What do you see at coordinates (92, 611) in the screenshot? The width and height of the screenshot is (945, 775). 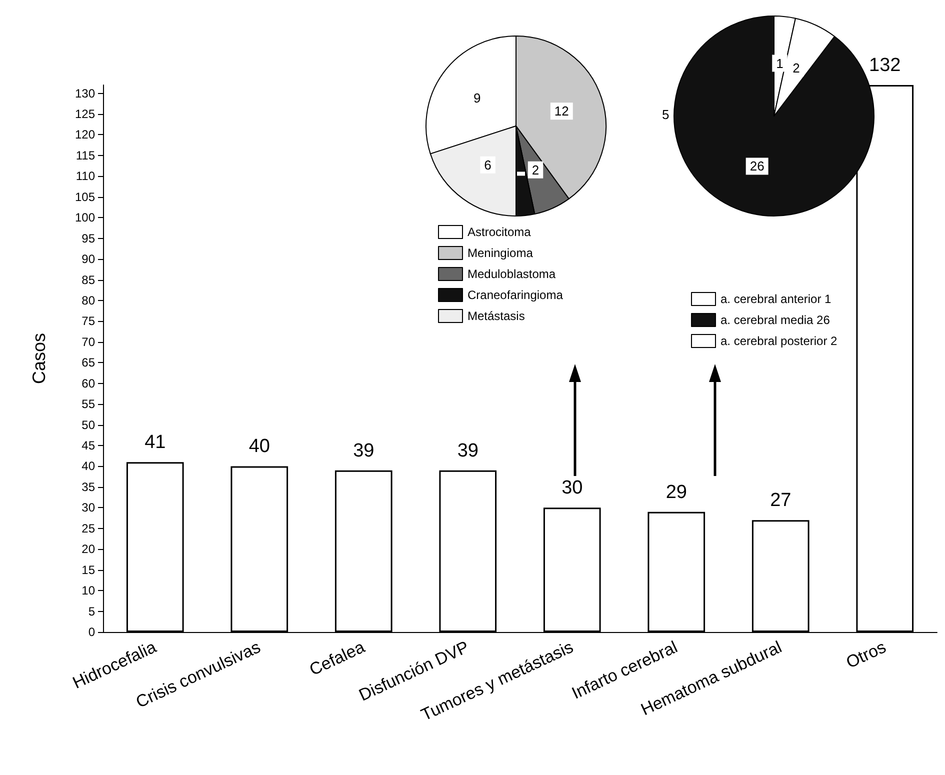 I see `y-tick-label: 5` at bounding box center [92, 611].